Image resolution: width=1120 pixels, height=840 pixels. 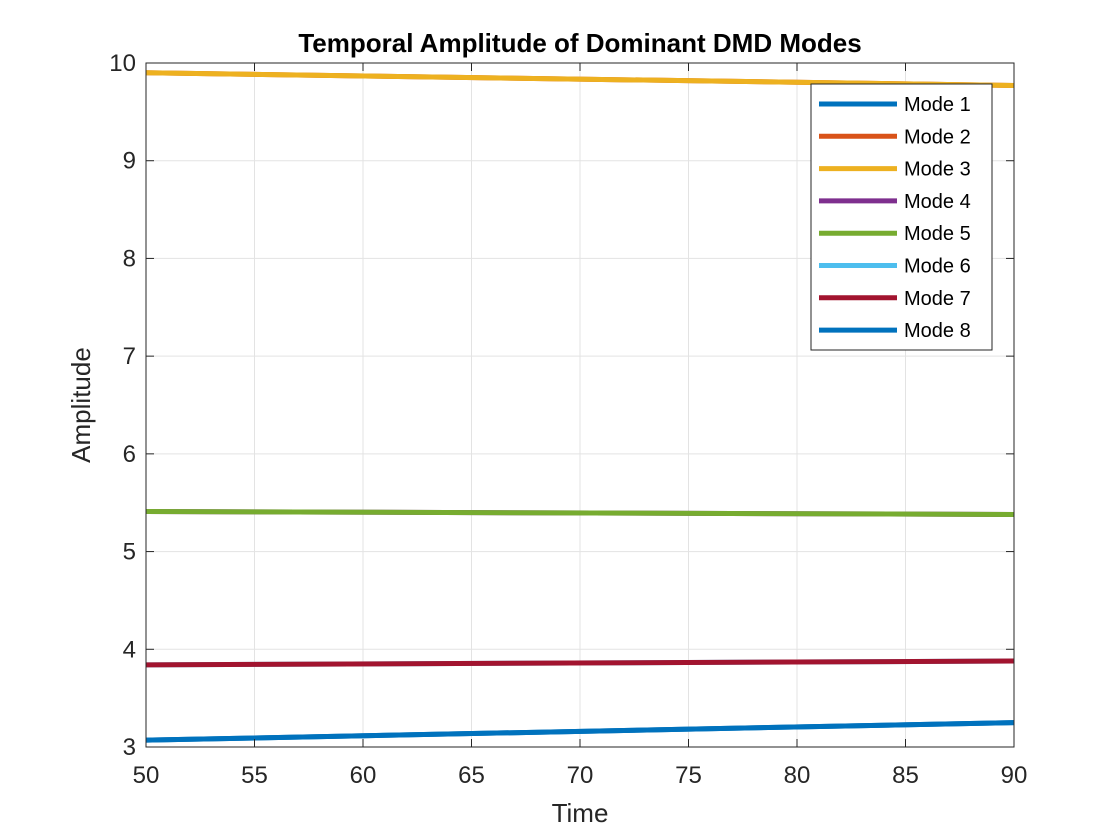 What do you see at coordinates (129, 356) in the screenshot?
I see `y-tick-label: 7` at bounding box center [129, 356].